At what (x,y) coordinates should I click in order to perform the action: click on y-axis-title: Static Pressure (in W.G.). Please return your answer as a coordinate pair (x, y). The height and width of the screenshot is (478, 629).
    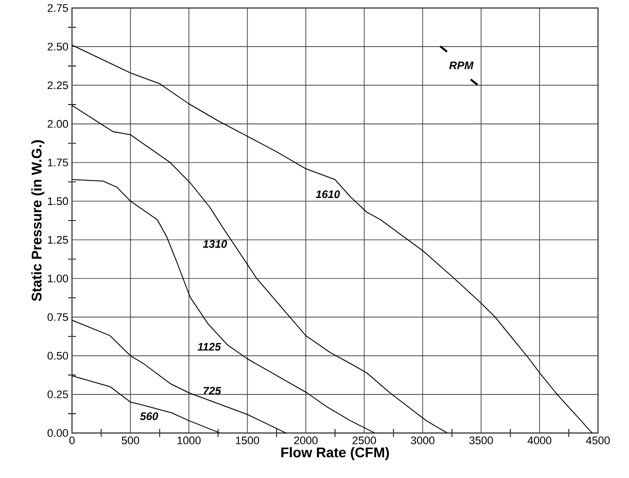
    Looking at the image, I should click on (37, 221).